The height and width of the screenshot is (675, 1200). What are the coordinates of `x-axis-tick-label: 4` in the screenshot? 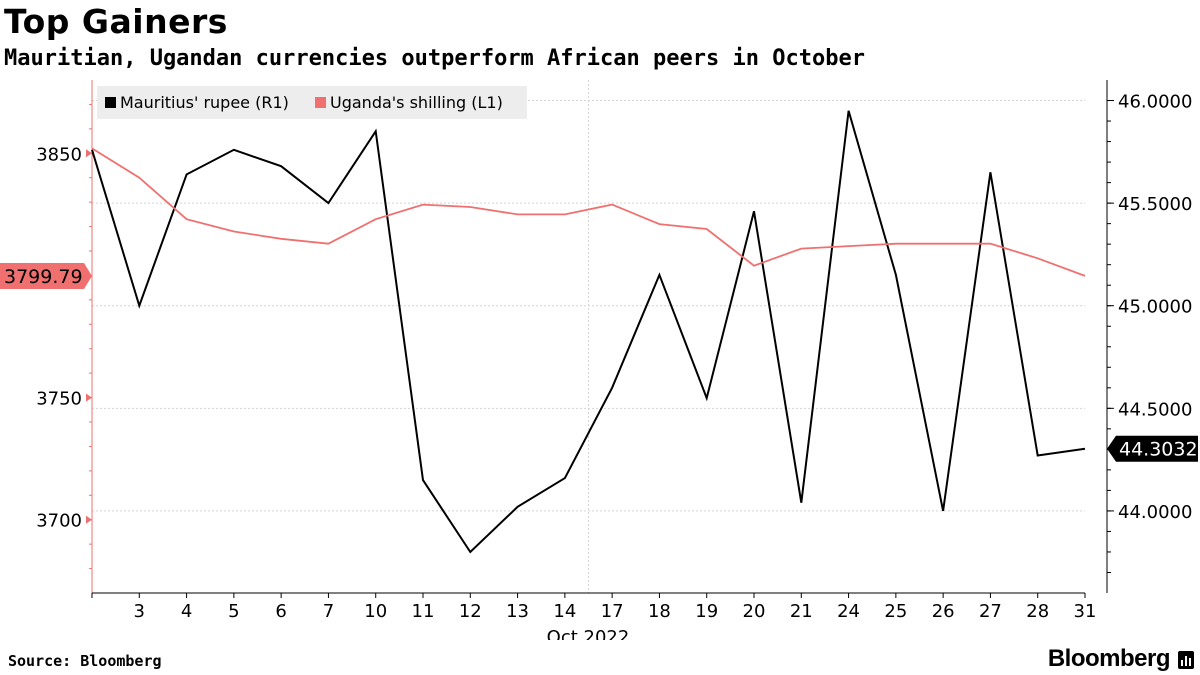 It's located at (186, 611).